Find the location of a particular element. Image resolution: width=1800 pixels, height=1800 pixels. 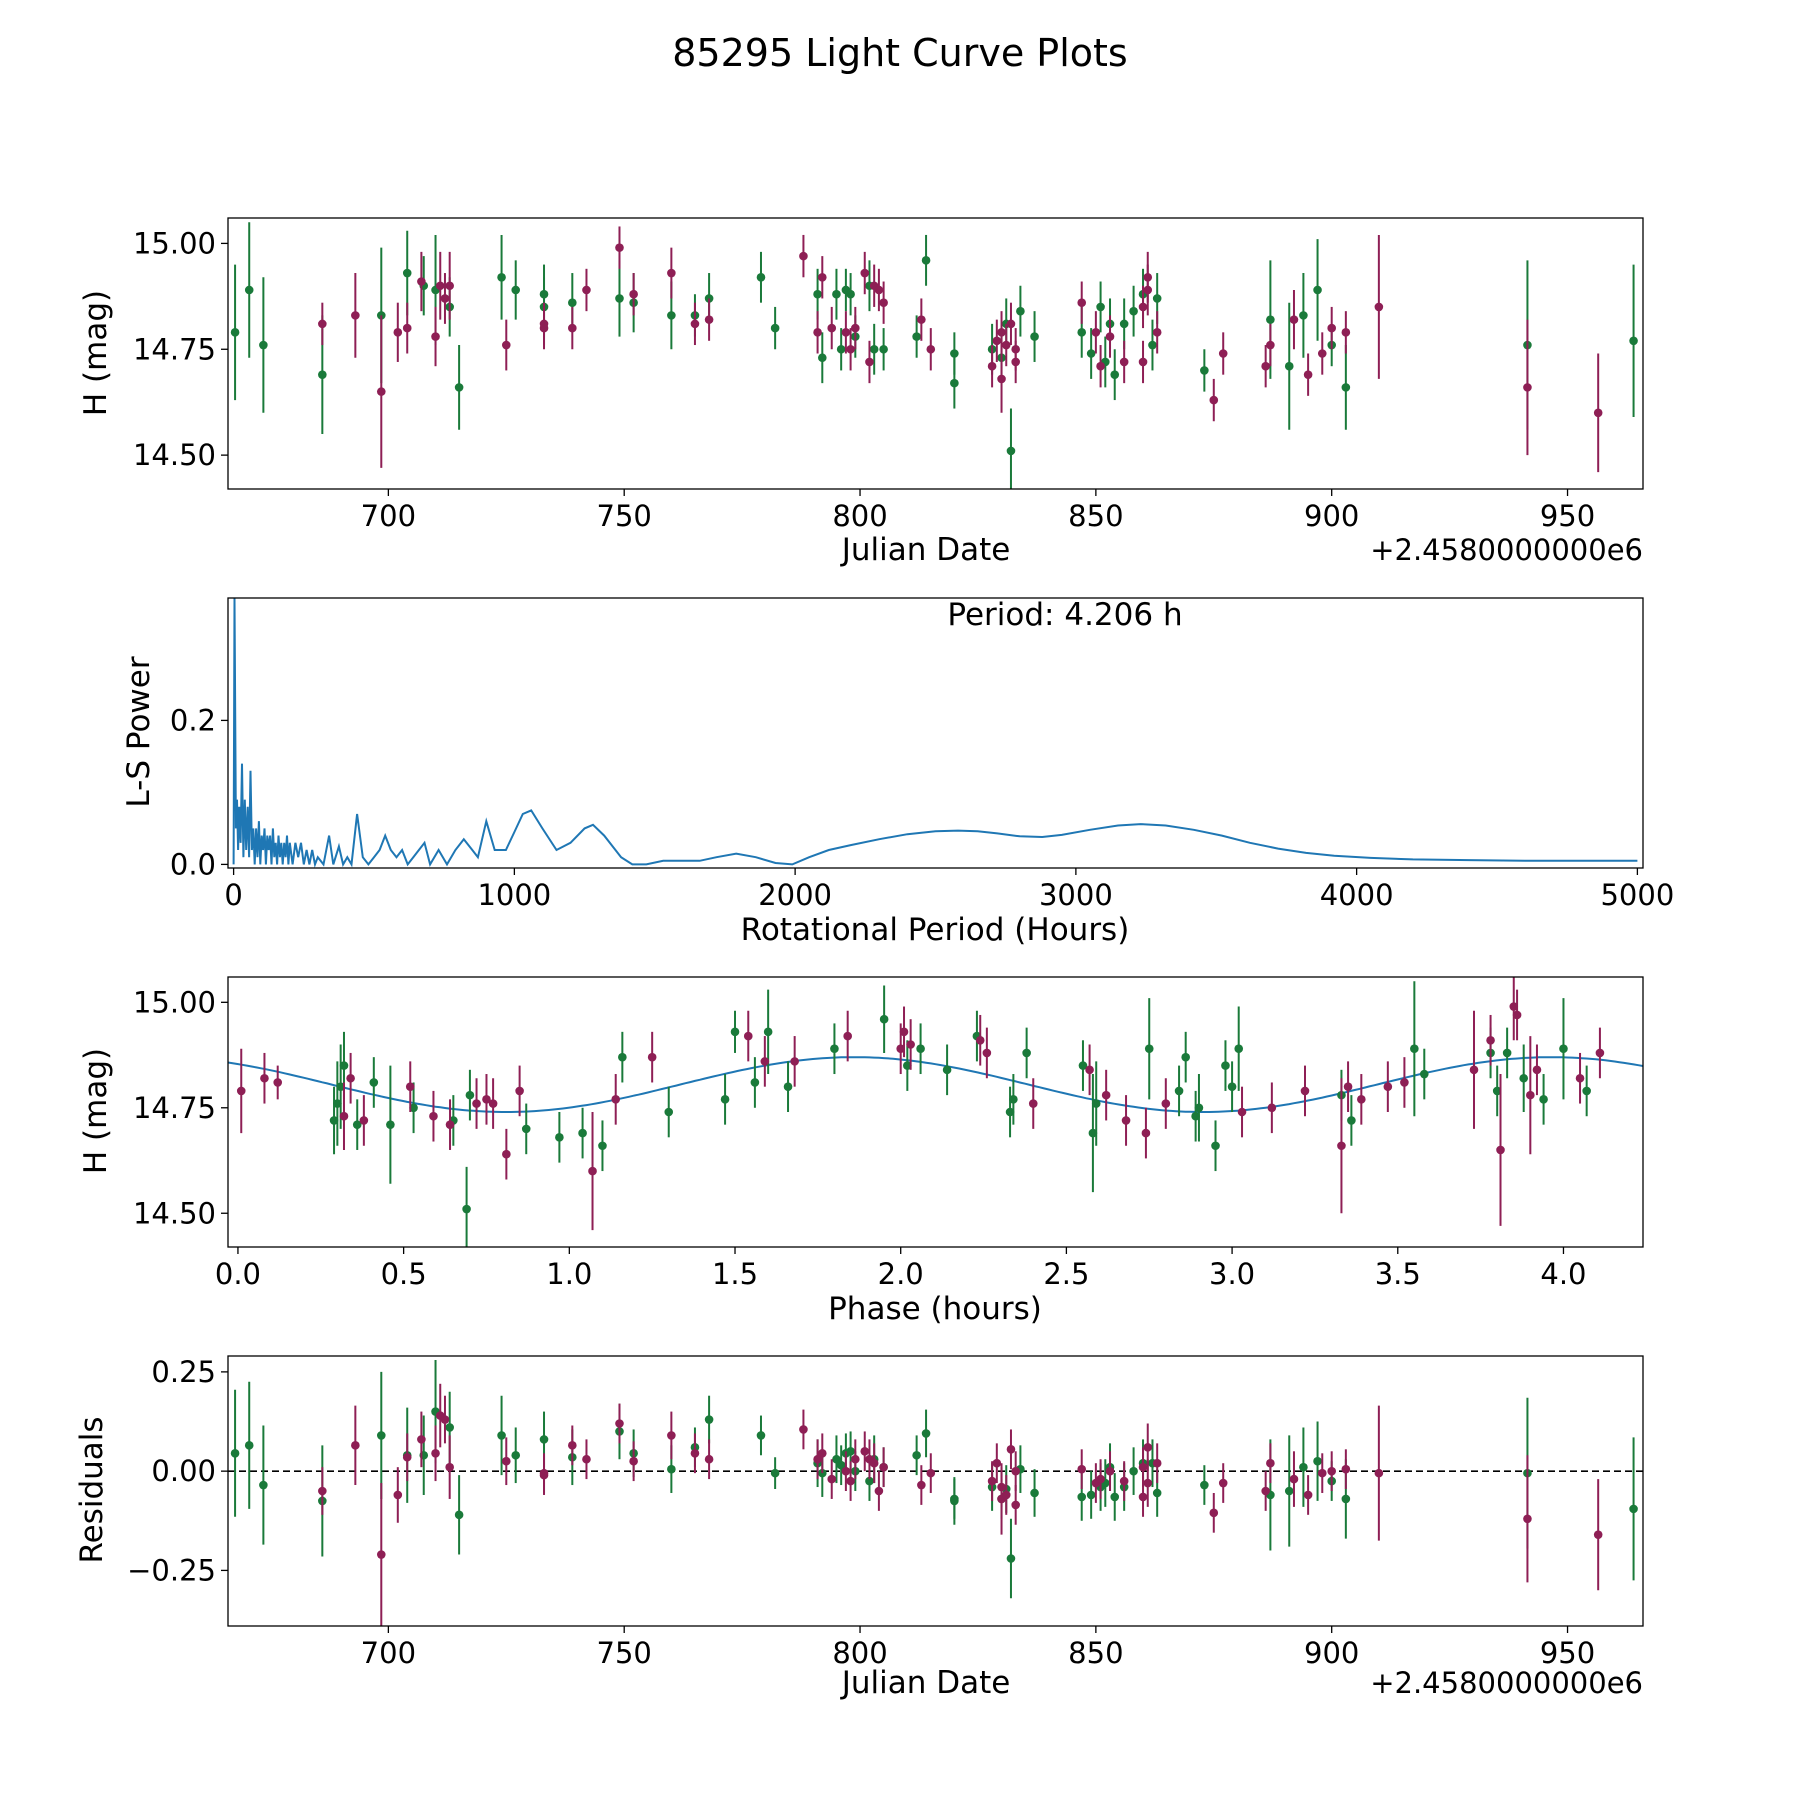

figure-title: 85295 Light Curve Plots is located at coordinates (899, 53).